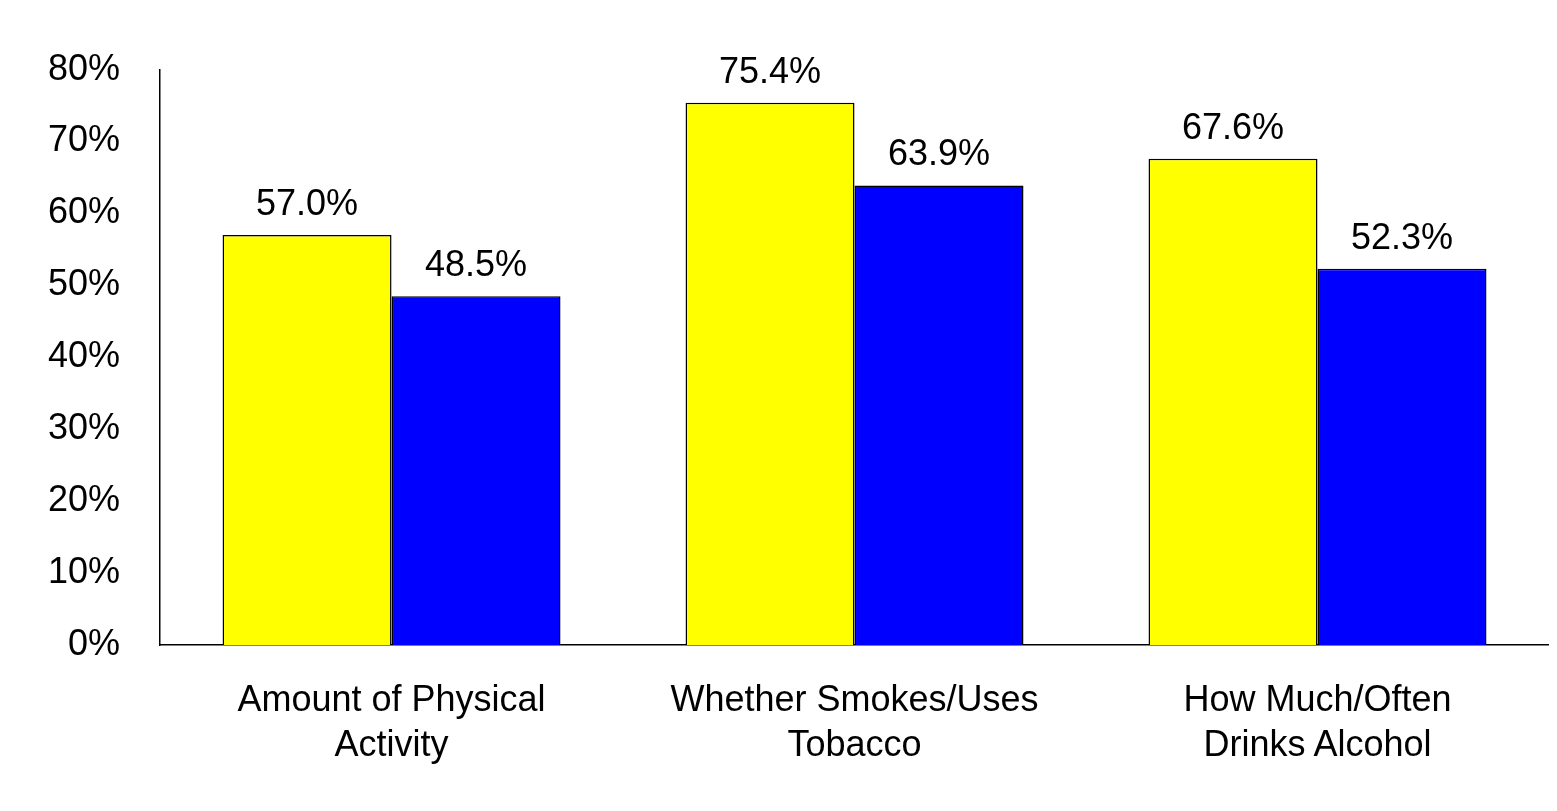 This screenshot has height=811, width=1557. What do you see at coordinates (391, 721) in the screenshot?
I see `x-tick-label: Amount of Physical Activity` at bounding box center [391, 721].